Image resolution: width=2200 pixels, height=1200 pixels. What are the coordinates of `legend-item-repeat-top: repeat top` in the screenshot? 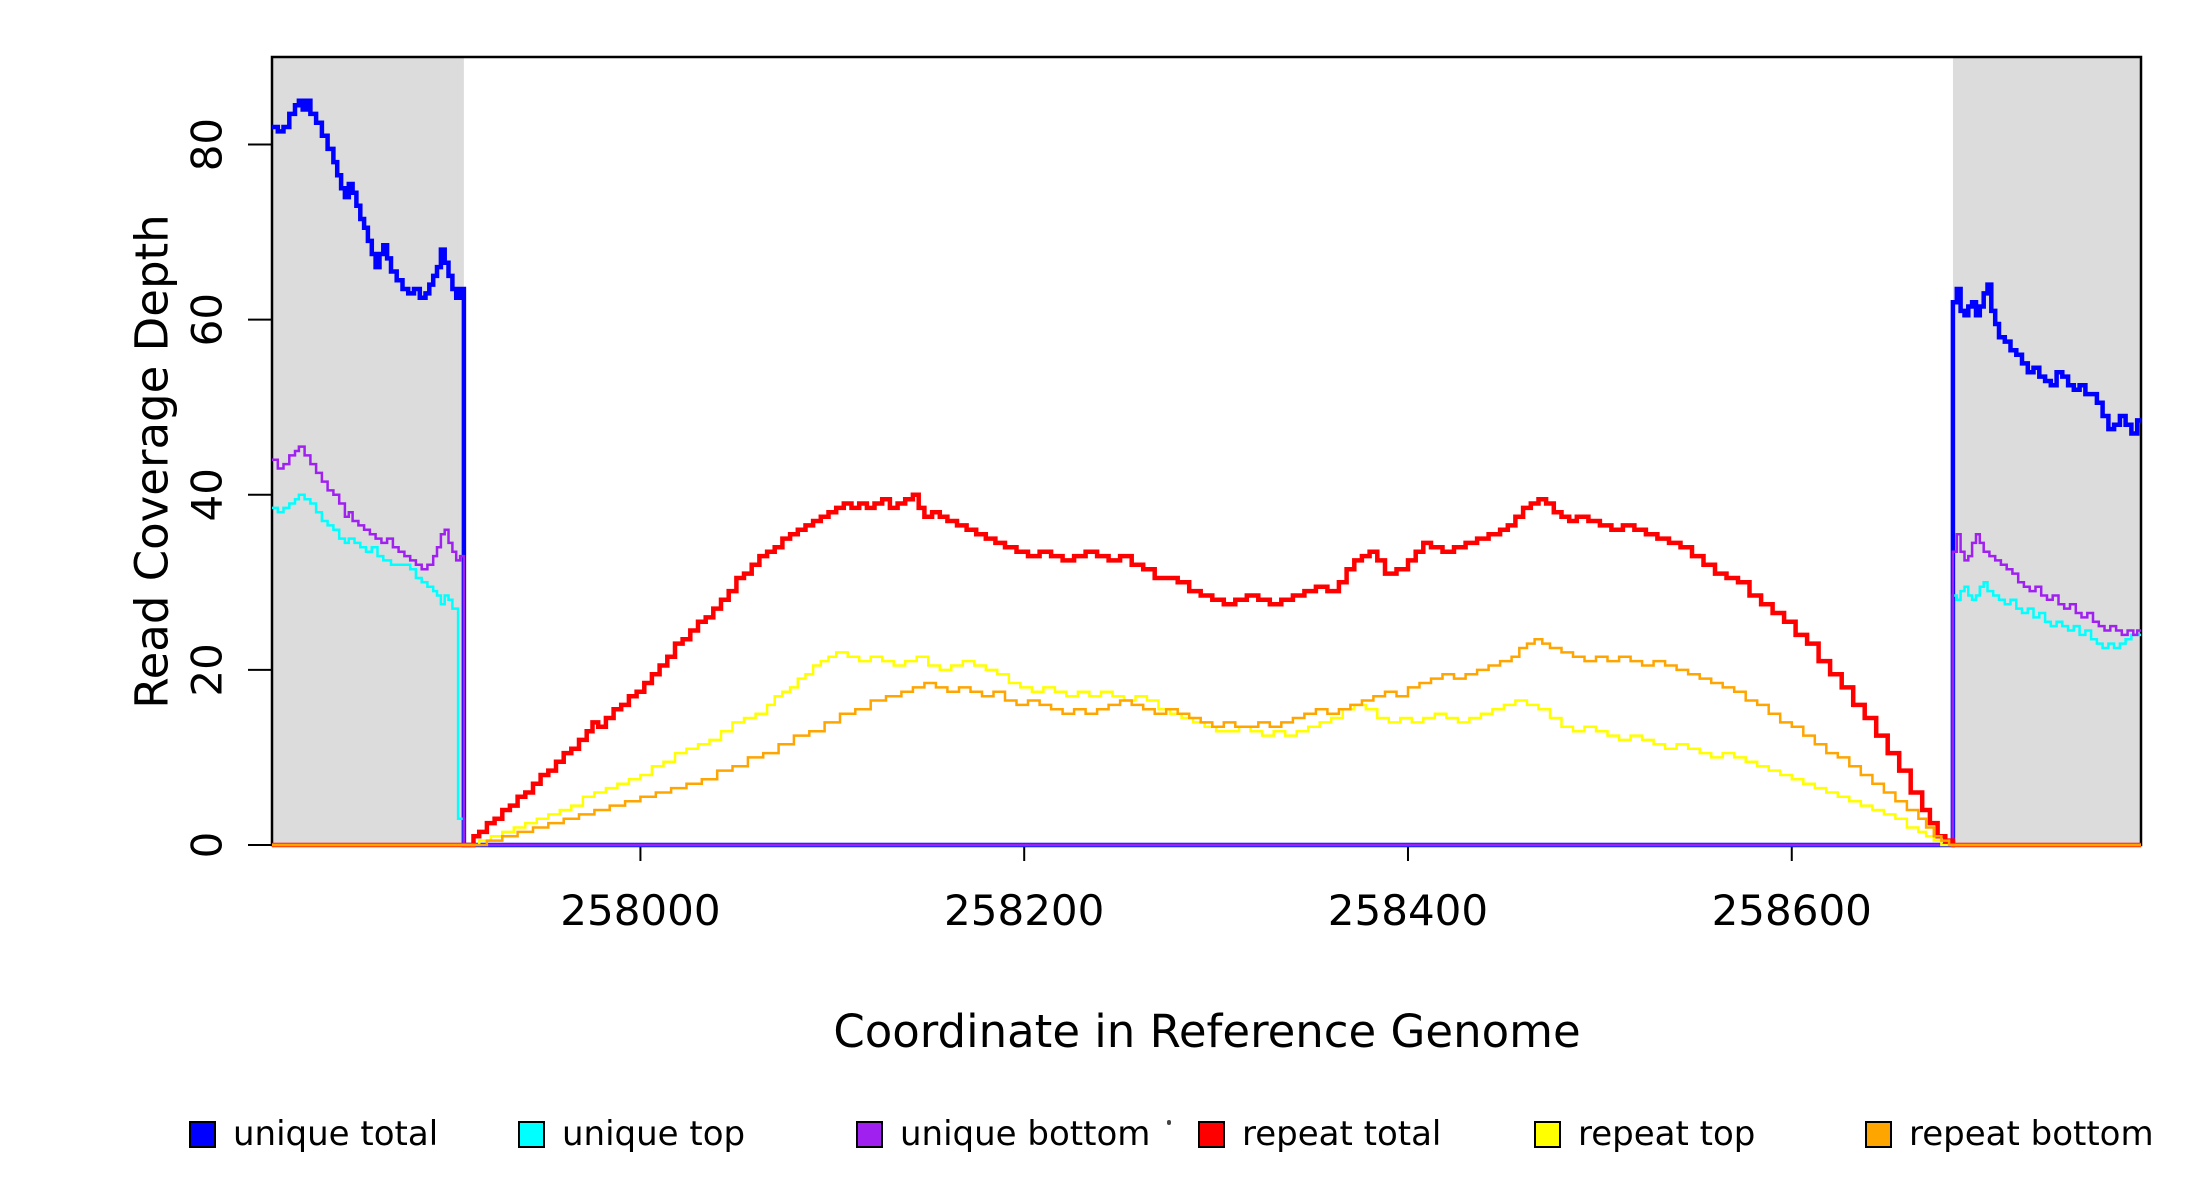 It's located at (1644, 1134).